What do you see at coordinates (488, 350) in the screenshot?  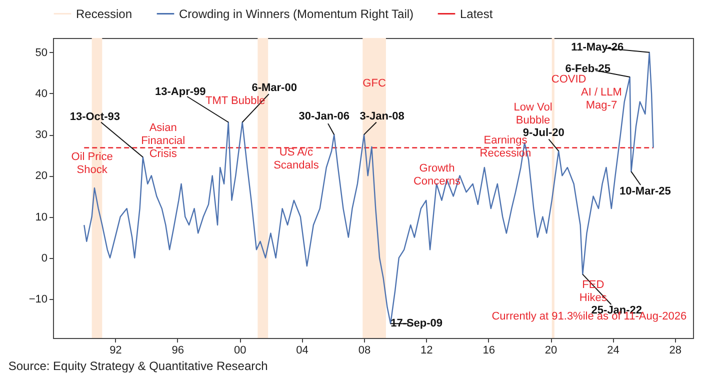 I see `x-tick-label: 16` at bounding box center [488, 350].